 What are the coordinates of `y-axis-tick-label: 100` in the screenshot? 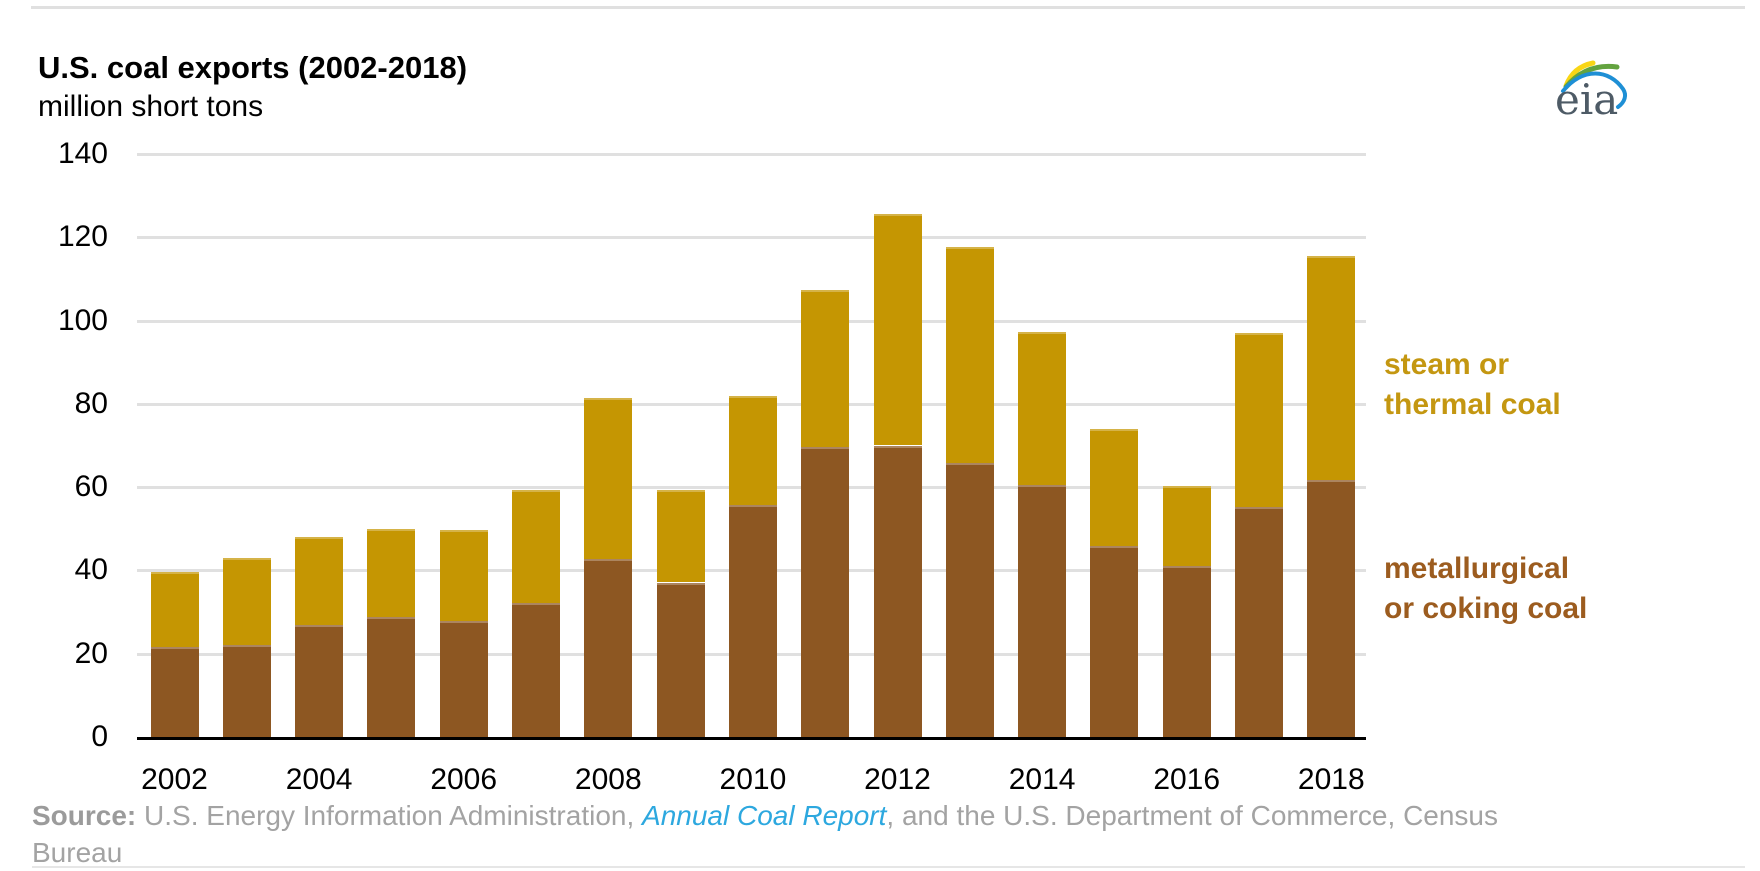 It's located at (82, 320).